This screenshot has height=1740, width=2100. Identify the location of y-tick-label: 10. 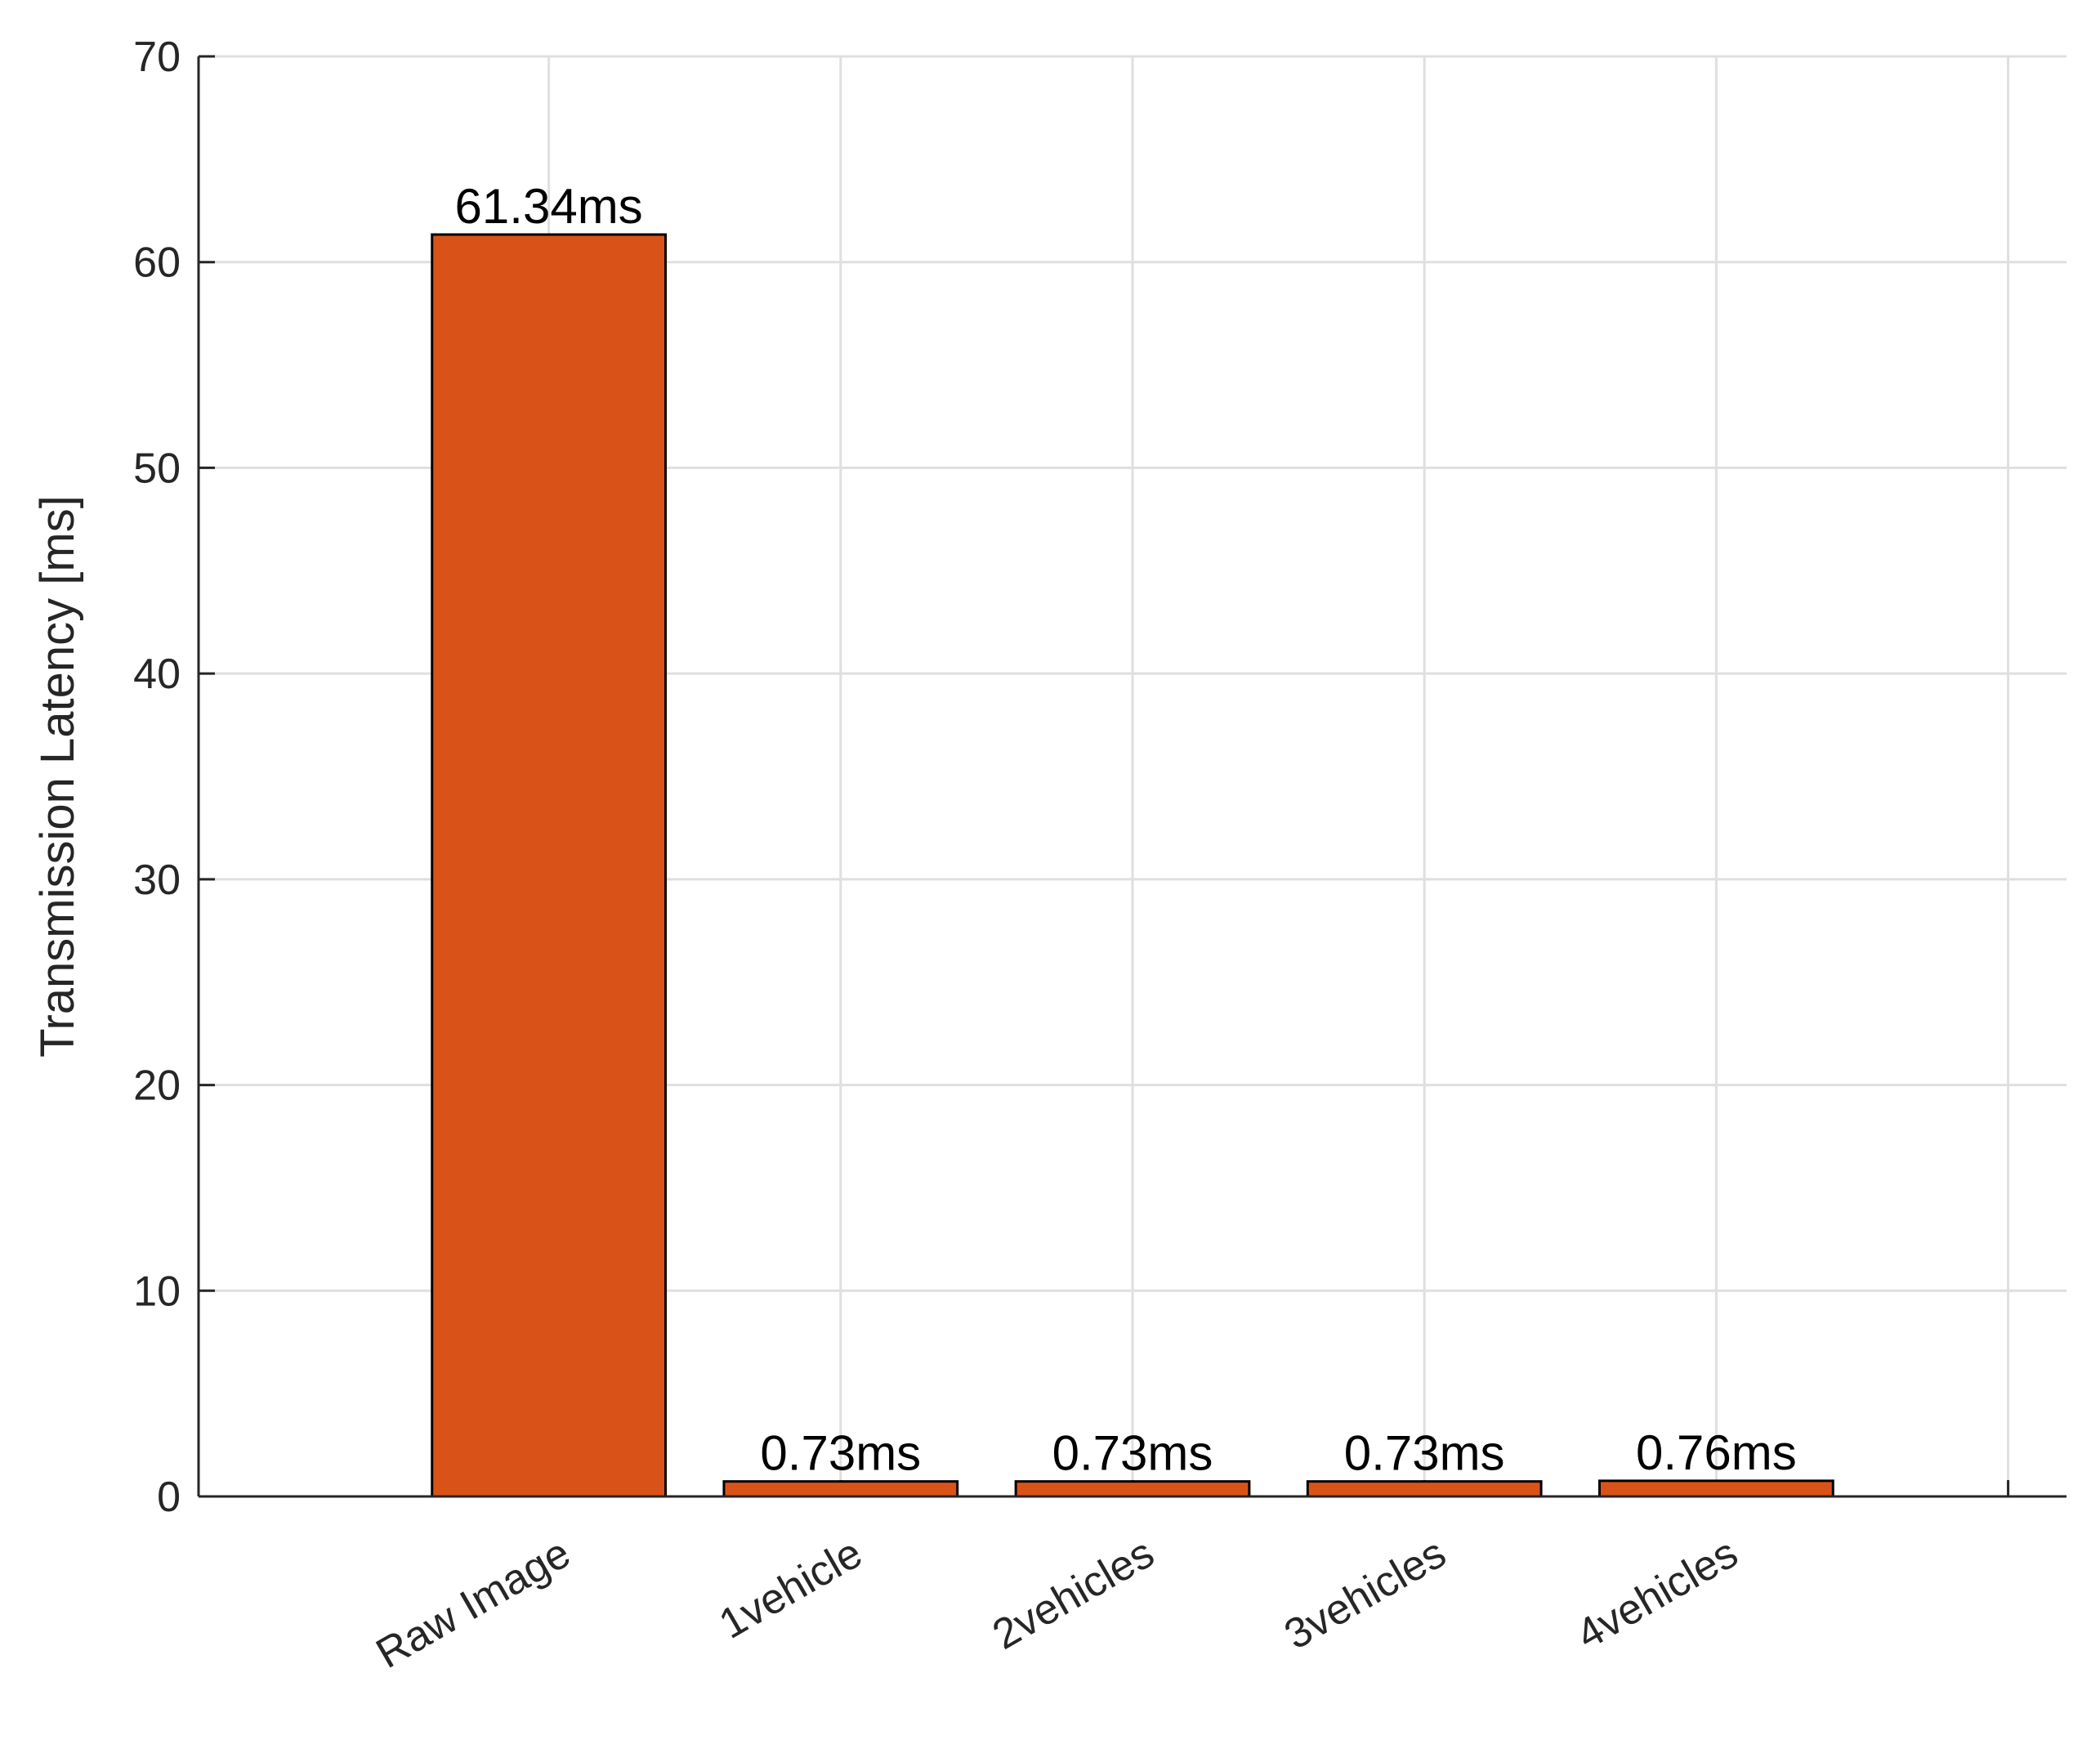
(157, 1291).